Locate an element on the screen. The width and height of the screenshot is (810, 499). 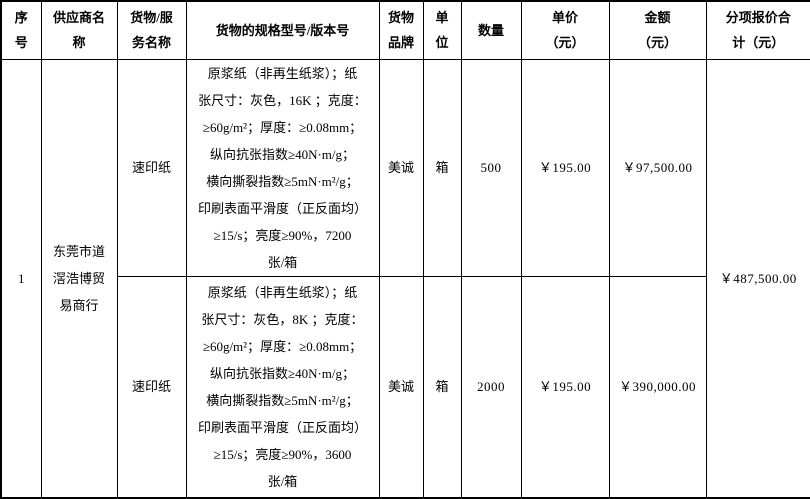
header-amount: 金额 （元） is located at coordinates (657, 30).